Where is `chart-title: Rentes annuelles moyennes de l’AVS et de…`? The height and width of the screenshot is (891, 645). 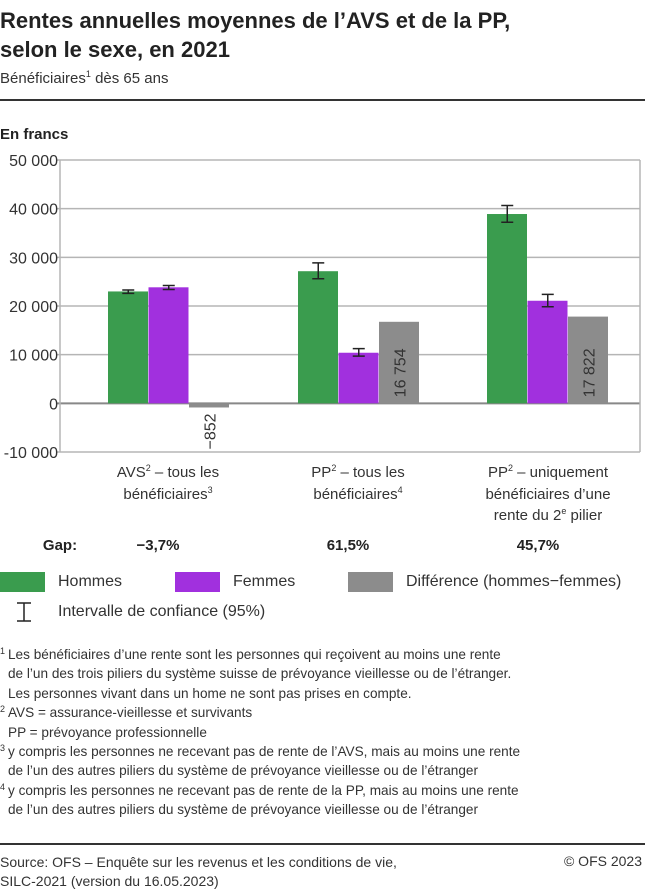
chart-title: Rentes annuelles moyennes de l’AVS et de… is located at coordinates (320, 35).